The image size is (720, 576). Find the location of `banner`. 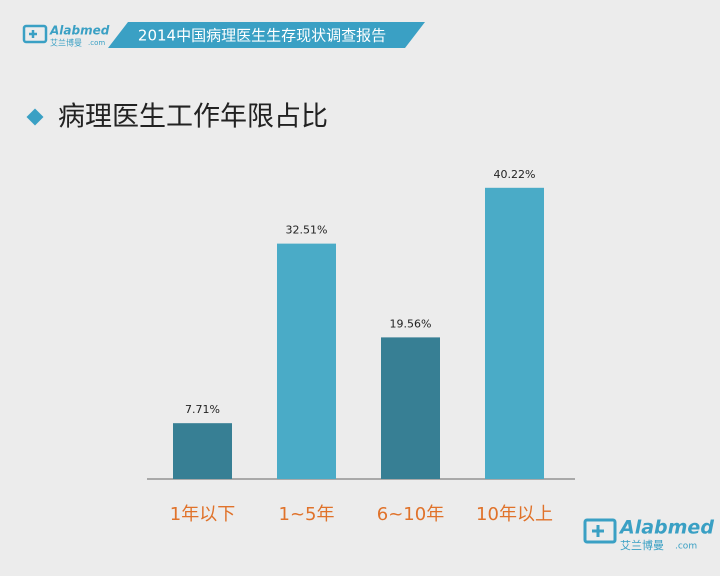

banner is located at coordinates (266, 35).